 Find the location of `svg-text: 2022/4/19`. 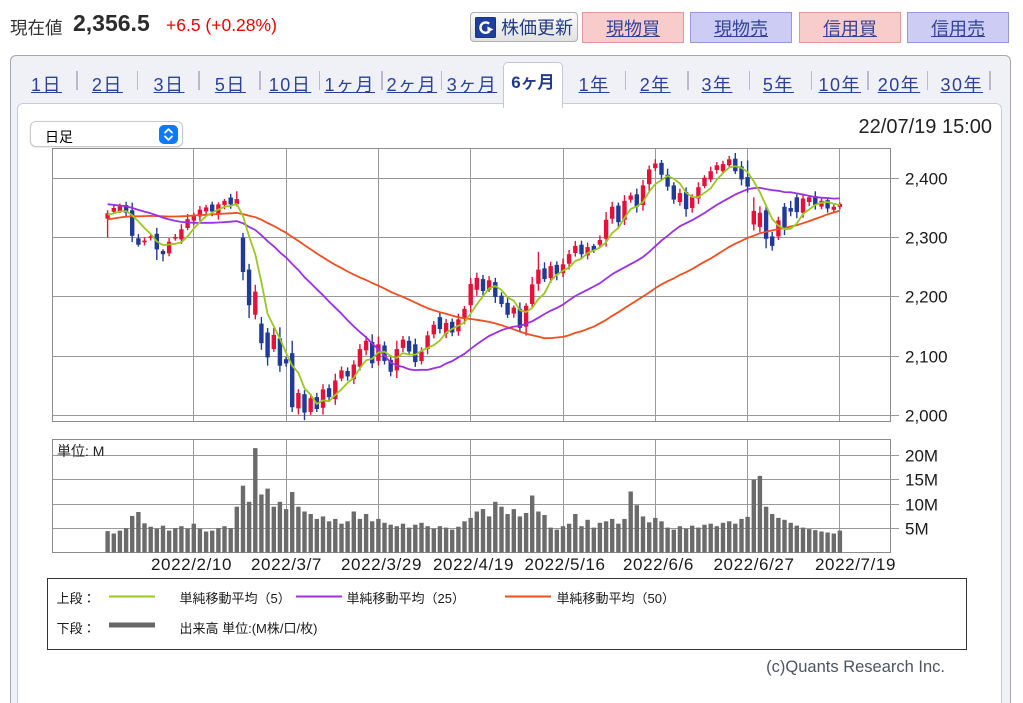

svg-text: 2022/4/19 is located at coordinates (473, 564).